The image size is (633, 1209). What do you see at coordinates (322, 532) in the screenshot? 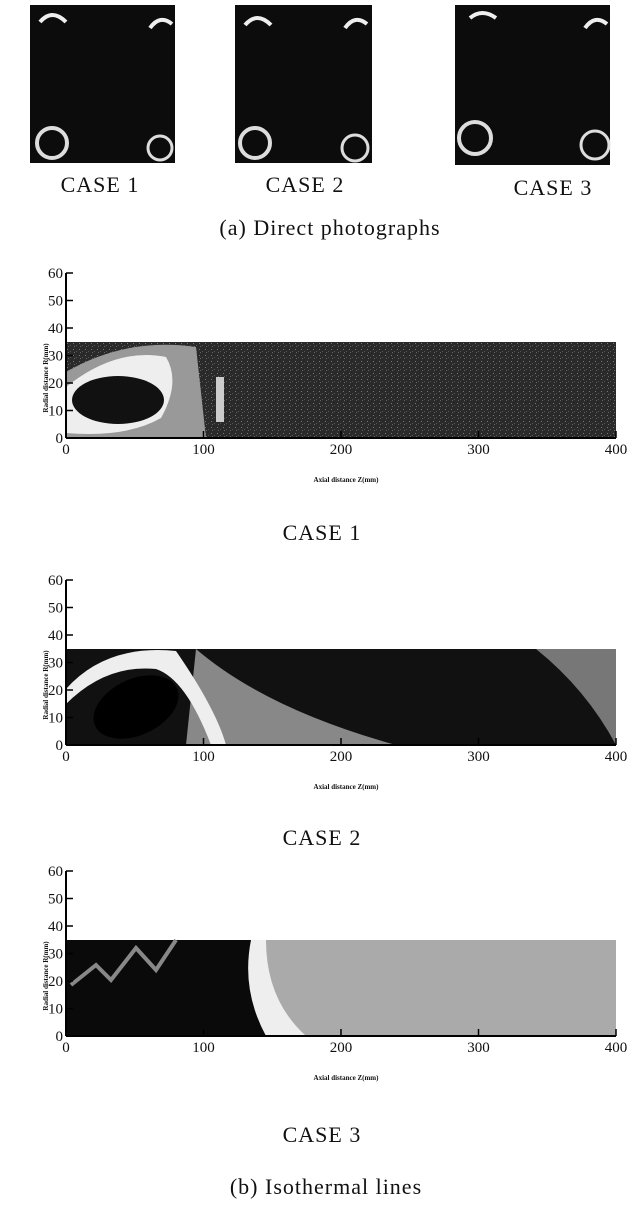
I see `case-label: CASE 1` at bounding box center [322, 532].